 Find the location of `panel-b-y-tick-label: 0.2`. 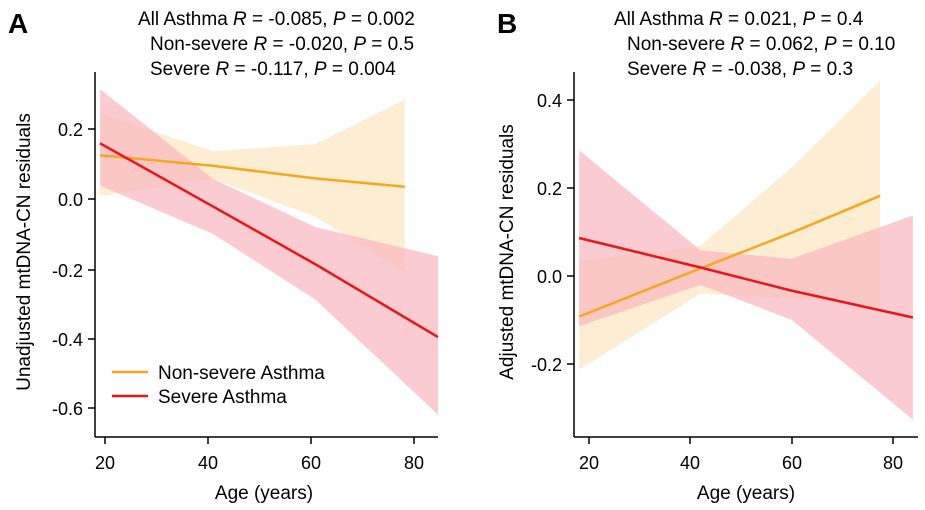

panel-b-y-tick-label: 0.2 is located at coordinates (549, 189).